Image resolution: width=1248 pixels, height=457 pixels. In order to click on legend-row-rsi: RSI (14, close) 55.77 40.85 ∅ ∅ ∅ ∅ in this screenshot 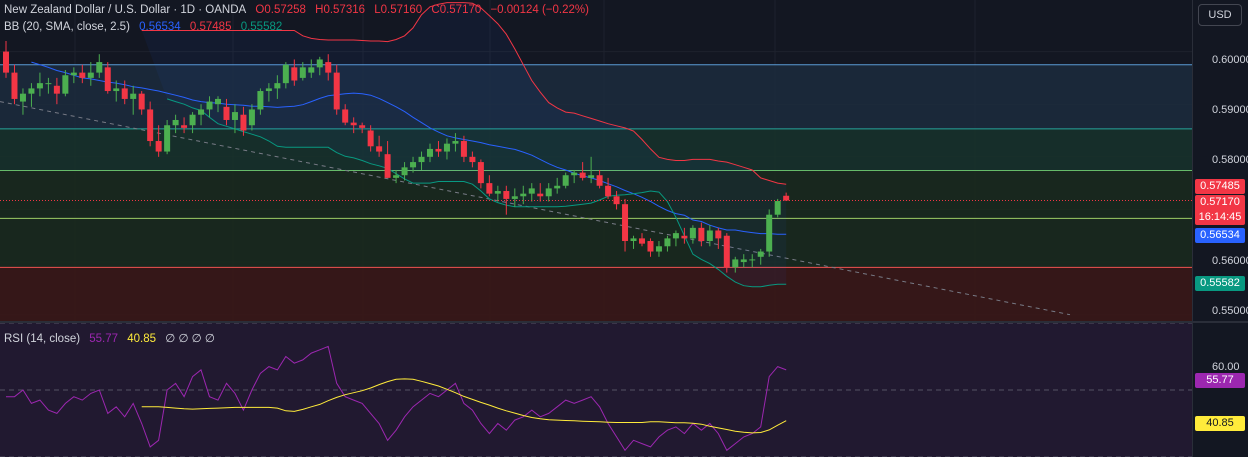, I will do `click(112, 338)`.